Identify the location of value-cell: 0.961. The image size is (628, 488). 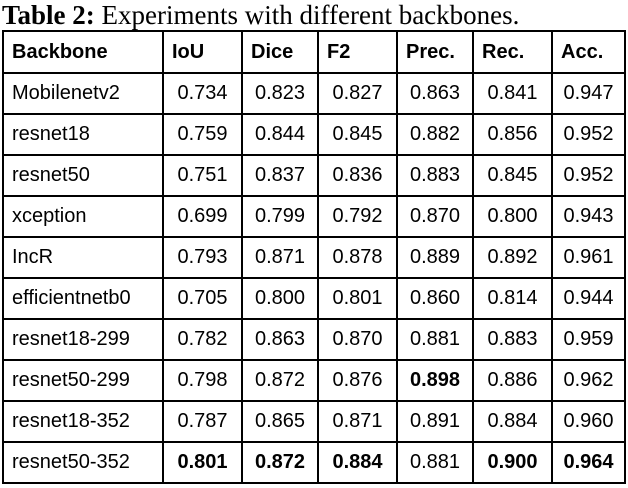
(588, 257).